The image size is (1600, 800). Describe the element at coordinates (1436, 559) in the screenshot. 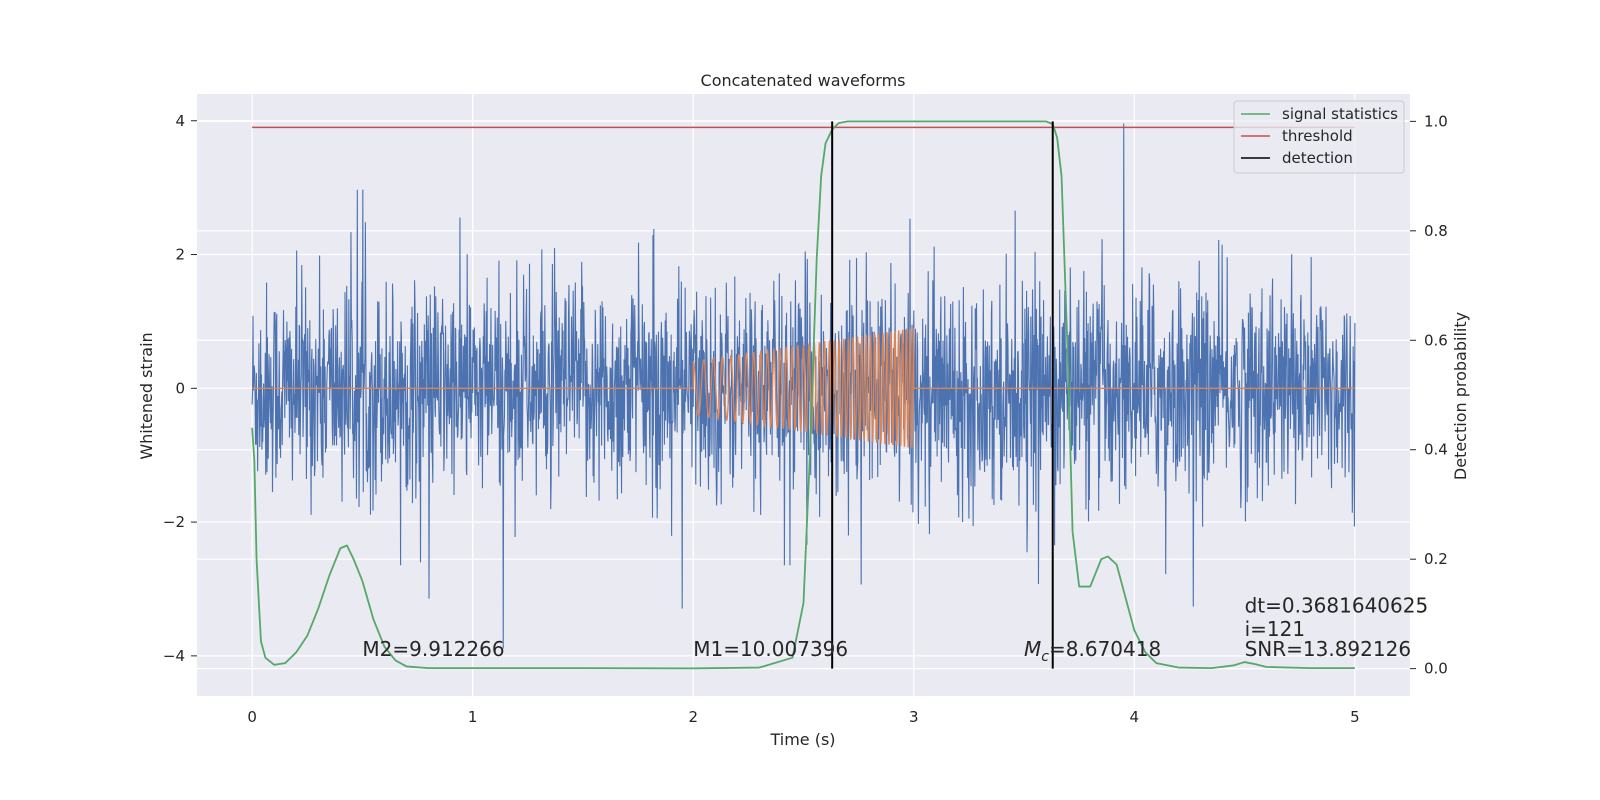

I see `y-tick-label-right: 0.2` at that location.